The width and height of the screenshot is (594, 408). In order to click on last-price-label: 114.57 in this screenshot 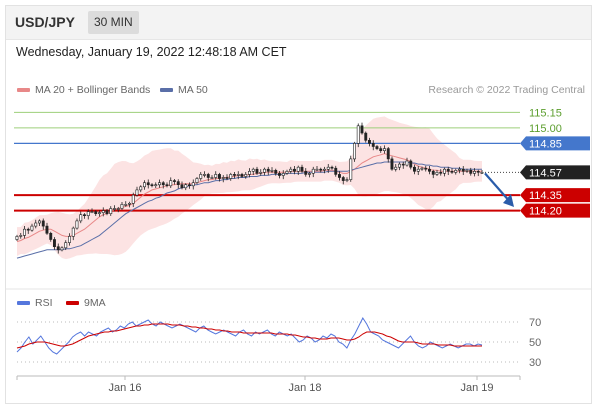, I will do `click(545, 173)`.